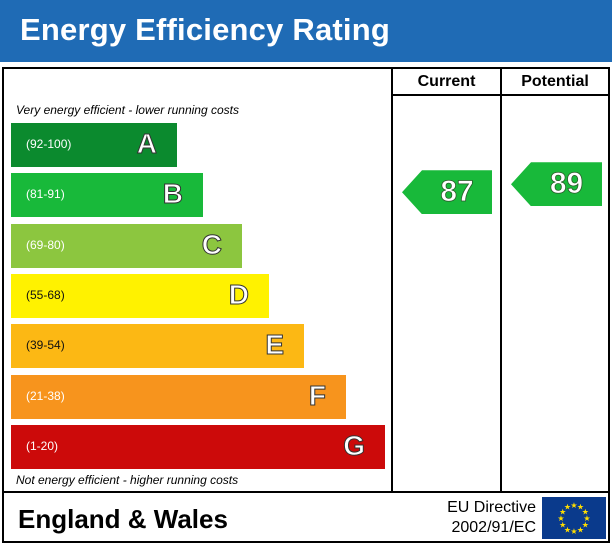  What do you see at coordinates (211, 244) in the screenshot?
I see `band-letter-label: C` at bounding box center [211, 244].